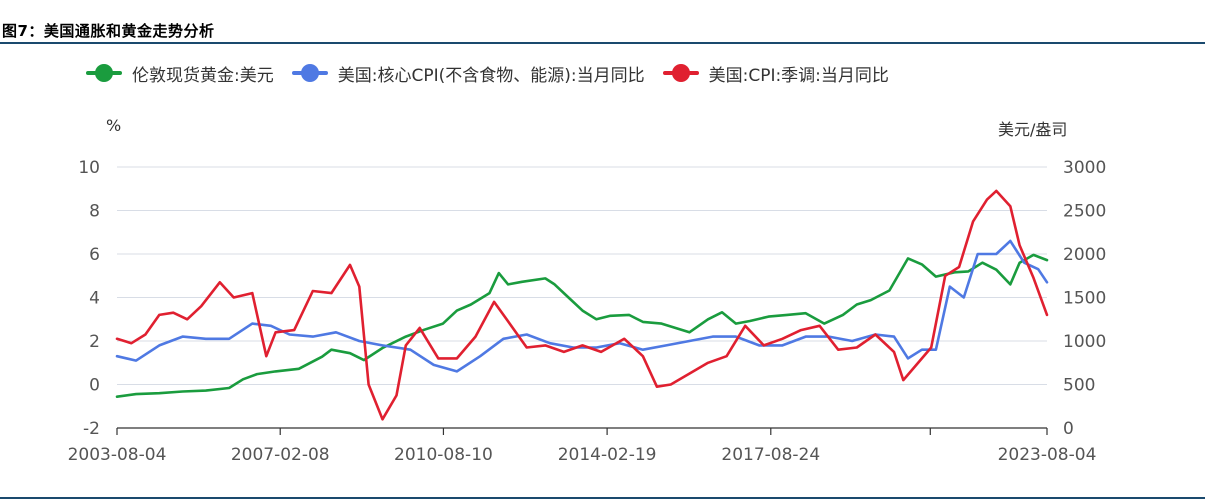 The image size is (1205, 504). I want to click on top-rule, so click(602, 43).